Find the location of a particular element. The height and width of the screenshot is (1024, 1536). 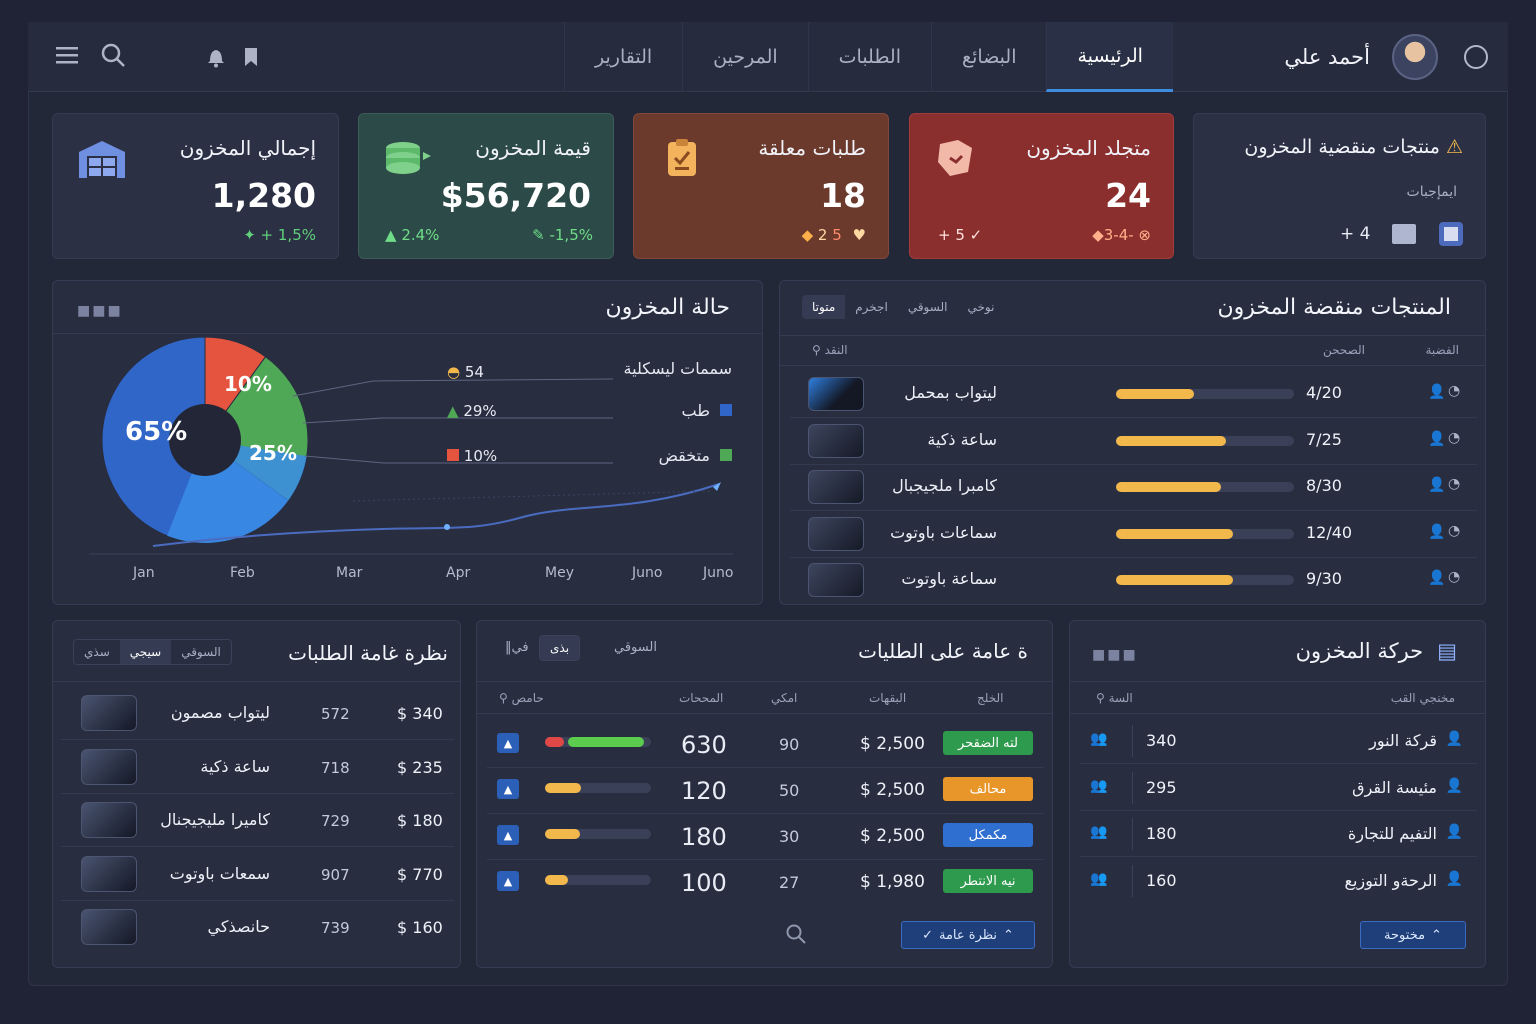

bookmark-icon is located at coordinates (251, 59).